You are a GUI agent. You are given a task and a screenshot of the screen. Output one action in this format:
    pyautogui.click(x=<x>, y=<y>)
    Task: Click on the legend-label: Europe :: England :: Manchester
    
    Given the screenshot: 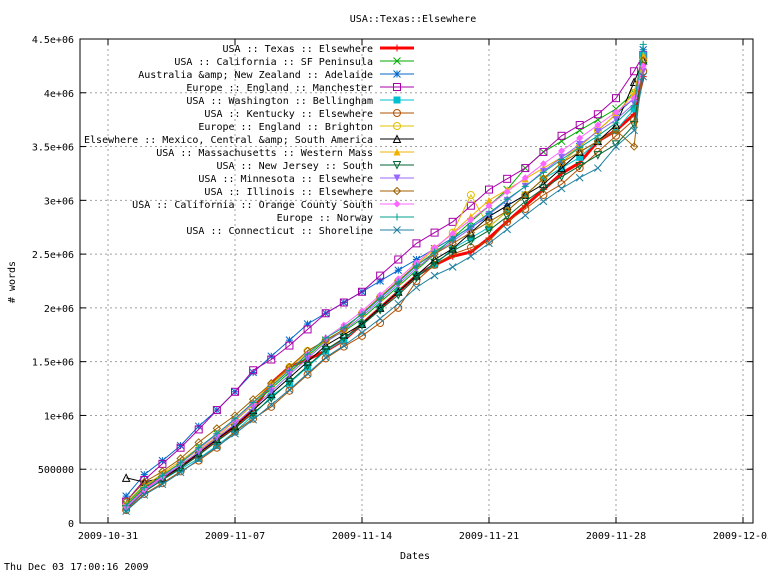 What is the action you would take?
    pyautogui.click(x=279, y=88)
    